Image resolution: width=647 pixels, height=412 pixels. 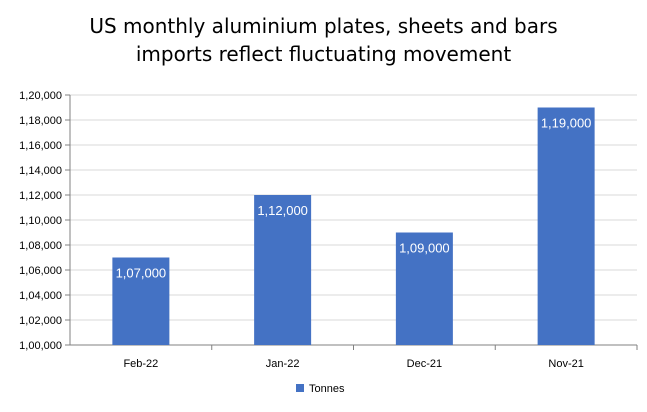 I want to click on x-tick-label: Dec-21, so click(x=424, y=364).